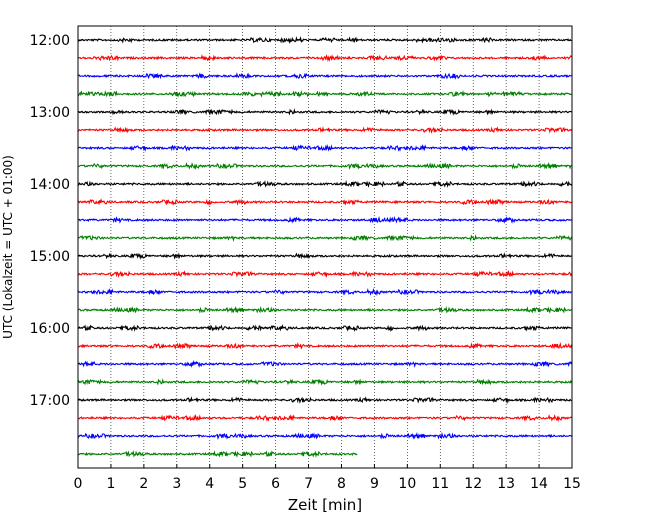 This screenshot has width=650, height=520. Describe the element at coordinates (50, 113) in the screenshot. I see `y-tick-label: 13:00` at that location.